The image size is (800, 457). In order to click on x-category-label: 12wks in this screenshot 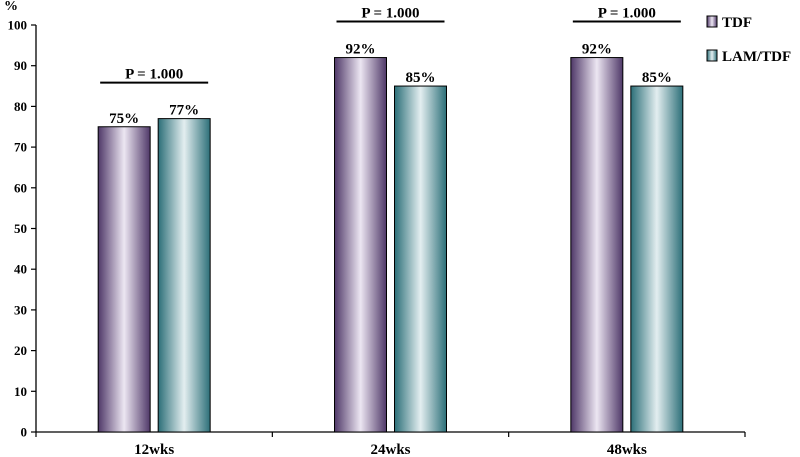, I will do `click(154, 449)`.